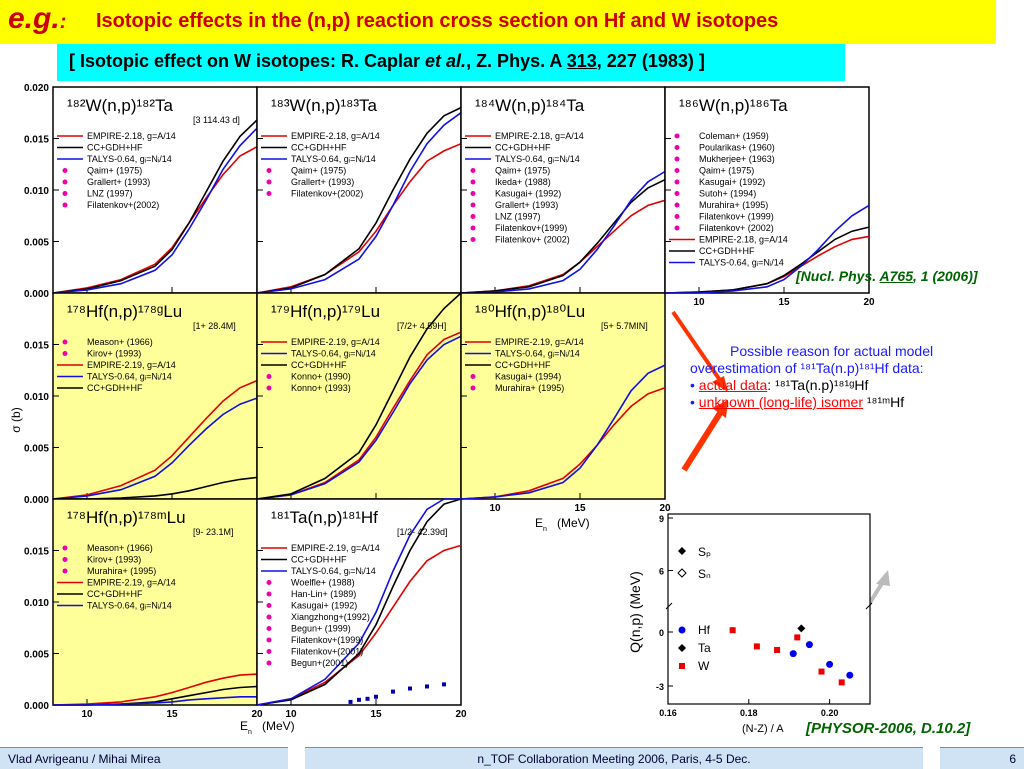  Describe the element at coordinates (216, 120) in the screenshot. I see `halflife-label: [3 114.43 d]` at that location.